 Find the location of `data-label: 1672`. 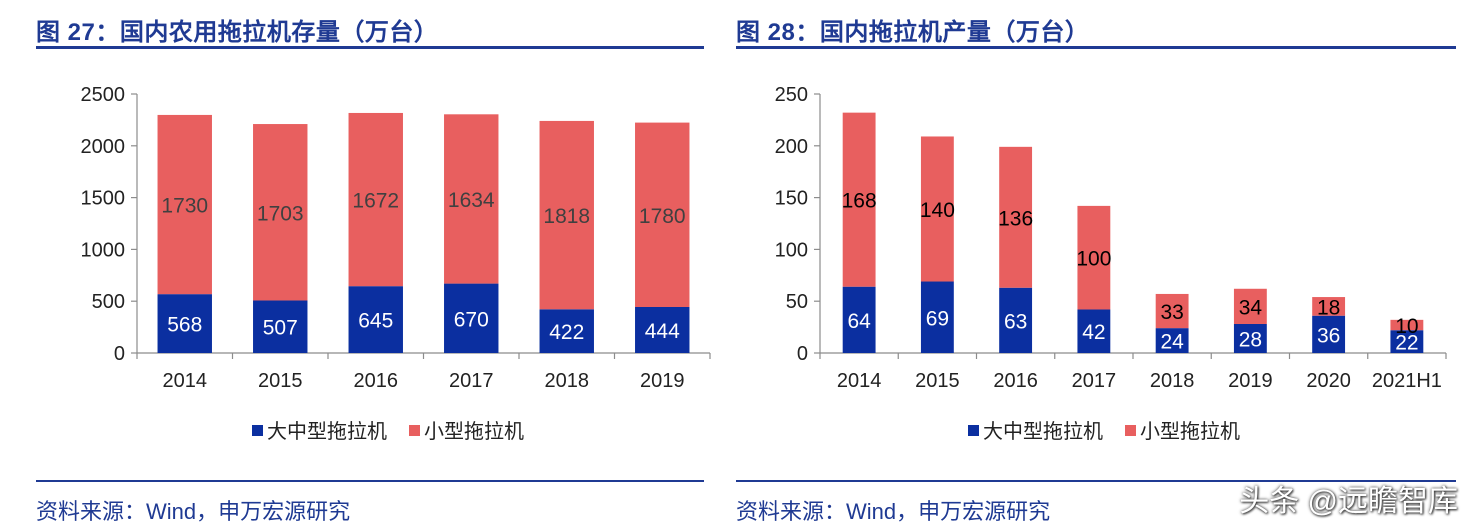

data-label: 1672 is located at coordinates (375, 201).